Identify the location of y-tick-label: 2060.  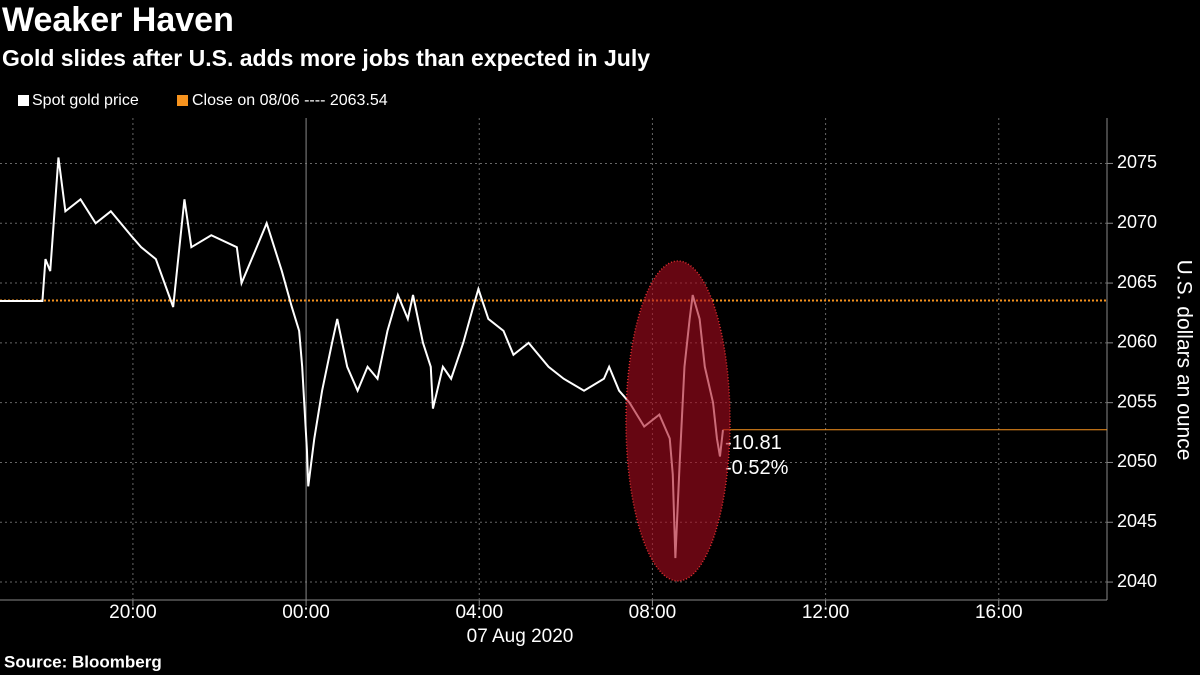
(1137, 342).